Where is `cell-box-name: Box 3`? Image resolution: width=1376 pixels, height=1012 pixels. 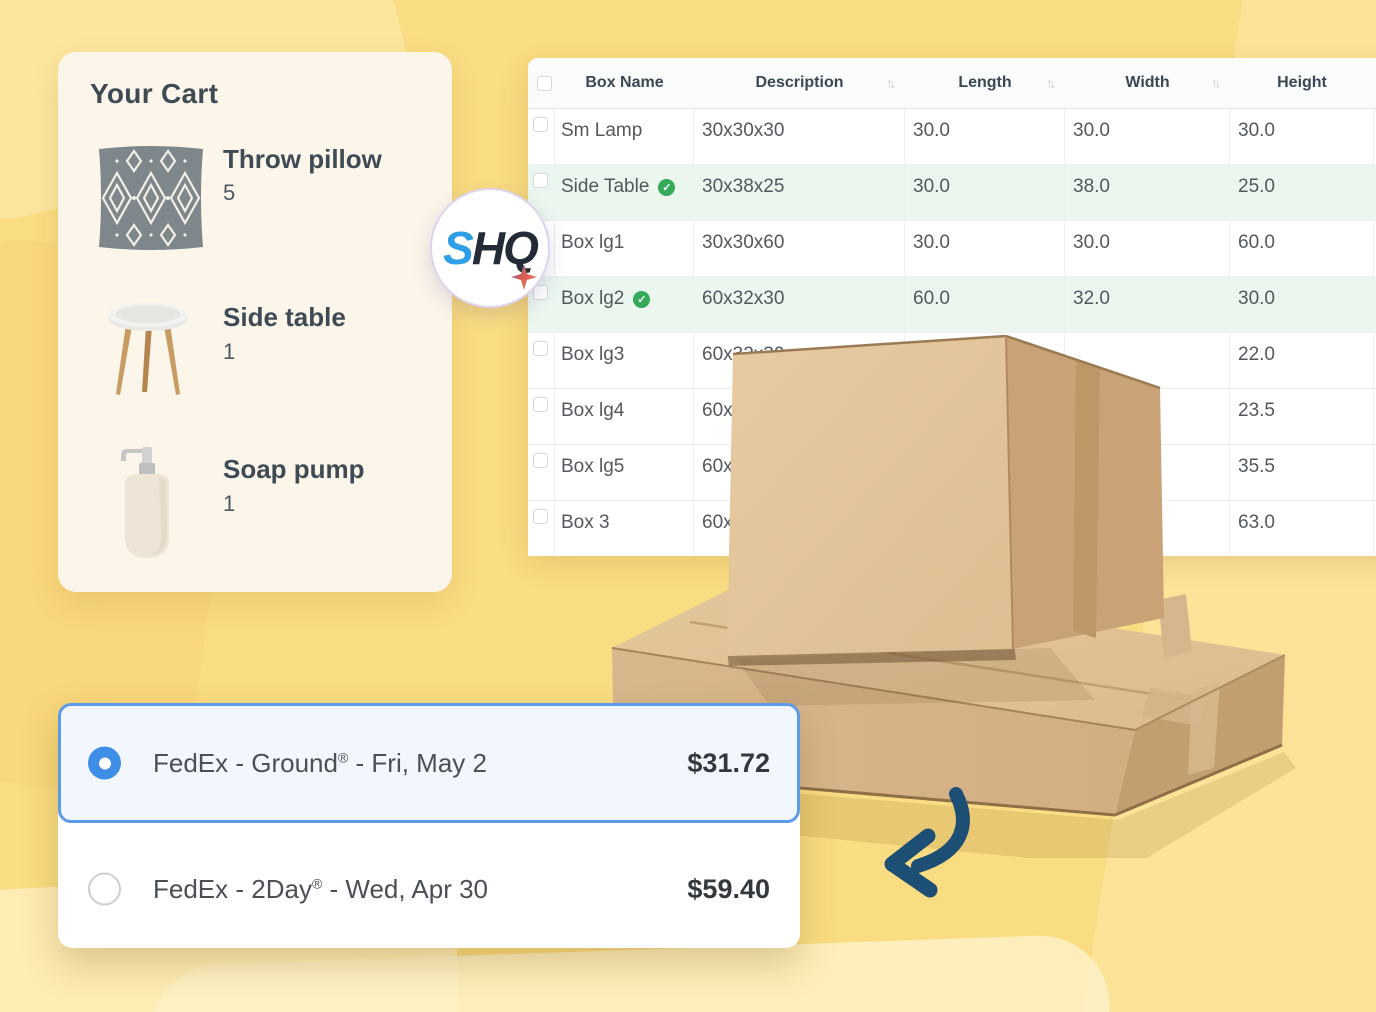
cell-box-name: Box 3 is located at coordinates (624, 528).